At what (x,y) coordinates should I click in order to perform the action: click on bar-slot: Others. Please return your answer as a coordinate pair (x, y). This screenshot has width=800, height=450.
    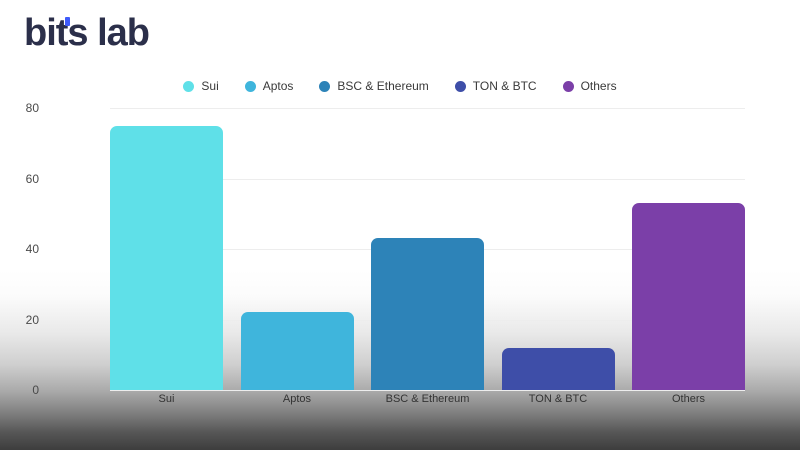
    Looking at the image, I should click on (688, 256).